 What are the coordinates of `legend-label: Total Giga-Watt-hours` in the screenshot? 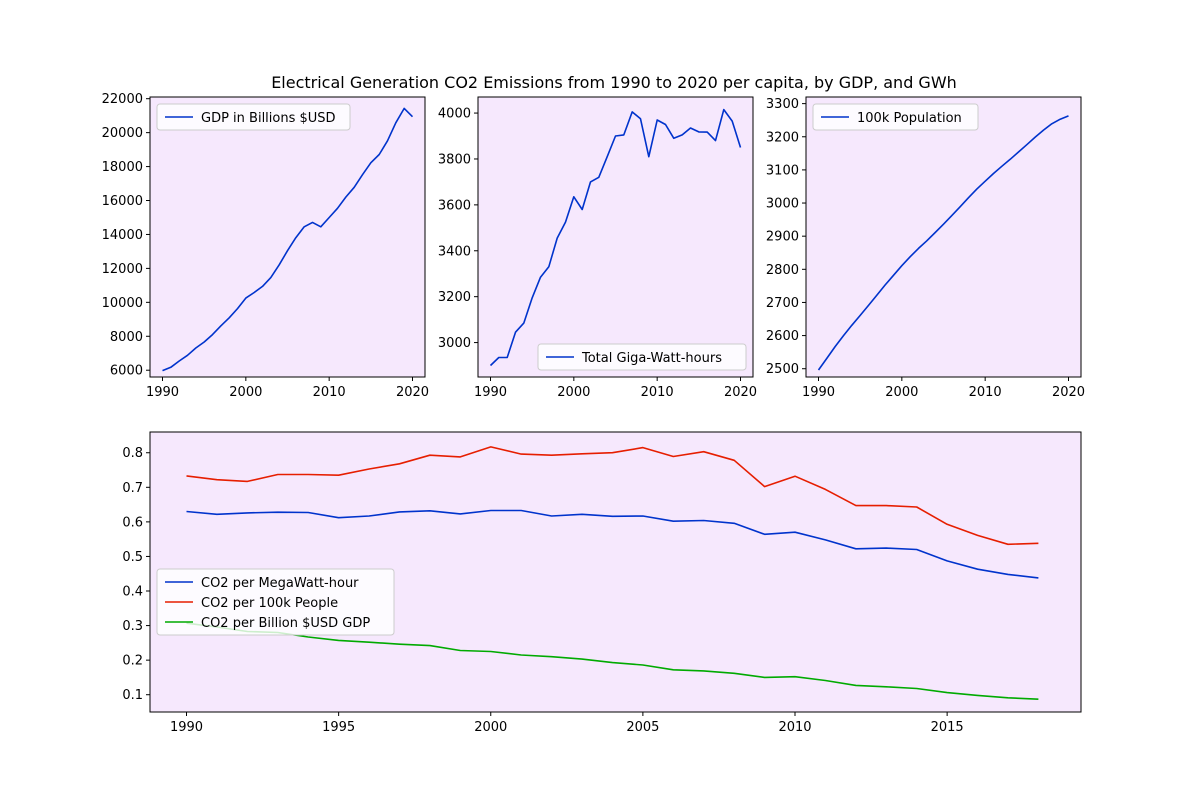 It's located at (651, 358).